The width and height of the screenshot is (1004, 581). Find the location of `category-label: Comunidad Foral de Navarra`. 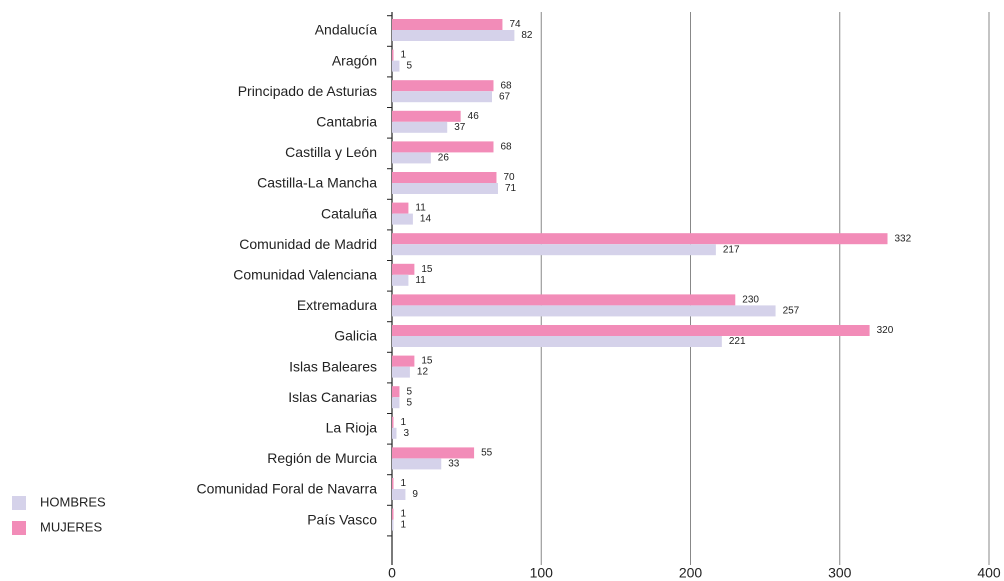

category-label: Comunidad Foral de Navarra is located at coordinates (286, 489).